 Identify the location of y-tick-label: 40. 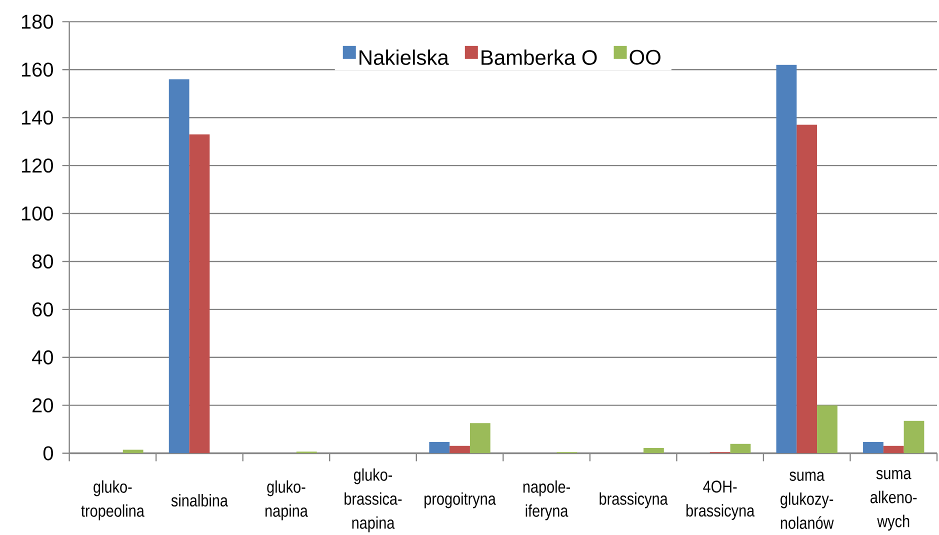
(42, 357).